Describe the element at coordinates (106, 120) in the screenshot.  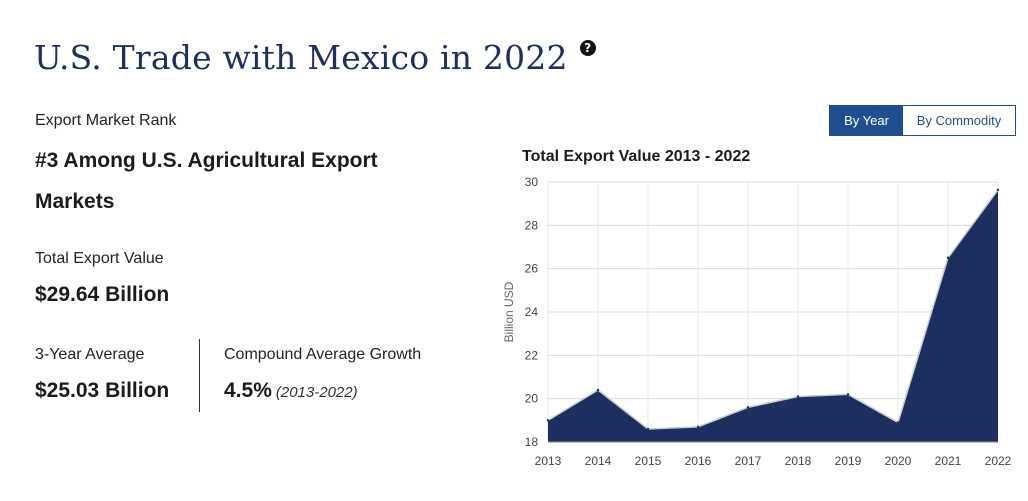
I see `export-rank-label: Export Market Rank` at that location.